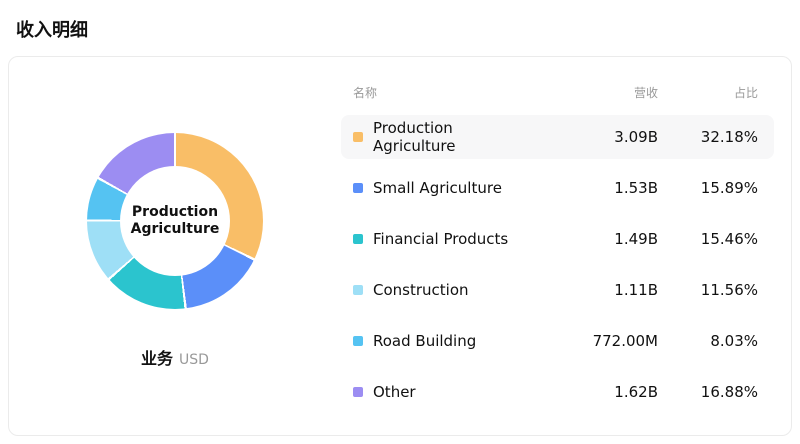 The height and width of the screenshot is (444, 800). What do you see at coordinates (194, 360) in the screenshot?
I see `chart-footer-unit: USD` at bounding box center [194, 360].